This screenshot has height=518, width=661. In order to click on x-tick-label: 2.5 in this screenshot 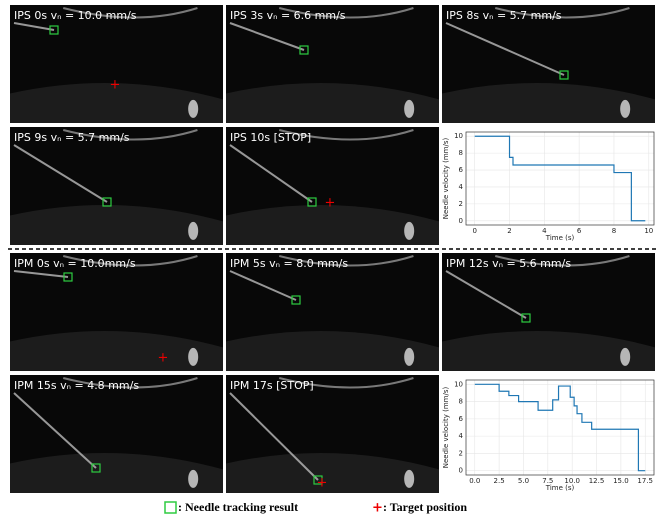, I will do `click(499, 481)`.